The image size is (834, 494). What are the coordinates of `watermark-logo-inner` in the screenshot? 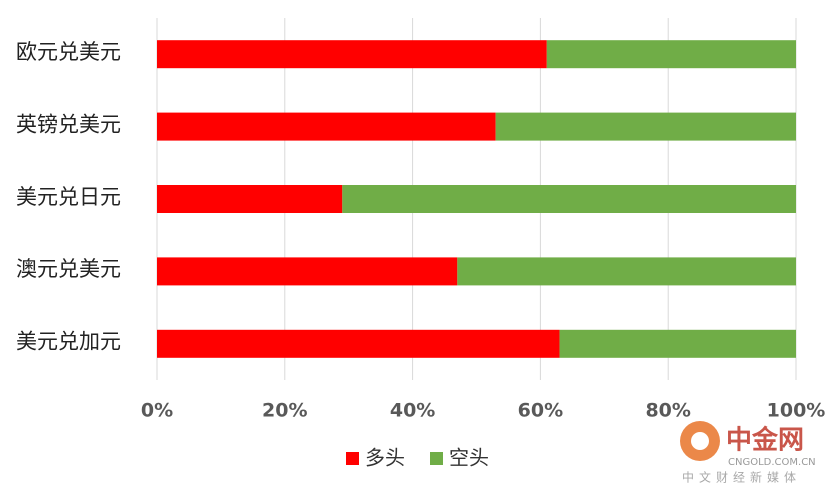 It's located at (700, 441).